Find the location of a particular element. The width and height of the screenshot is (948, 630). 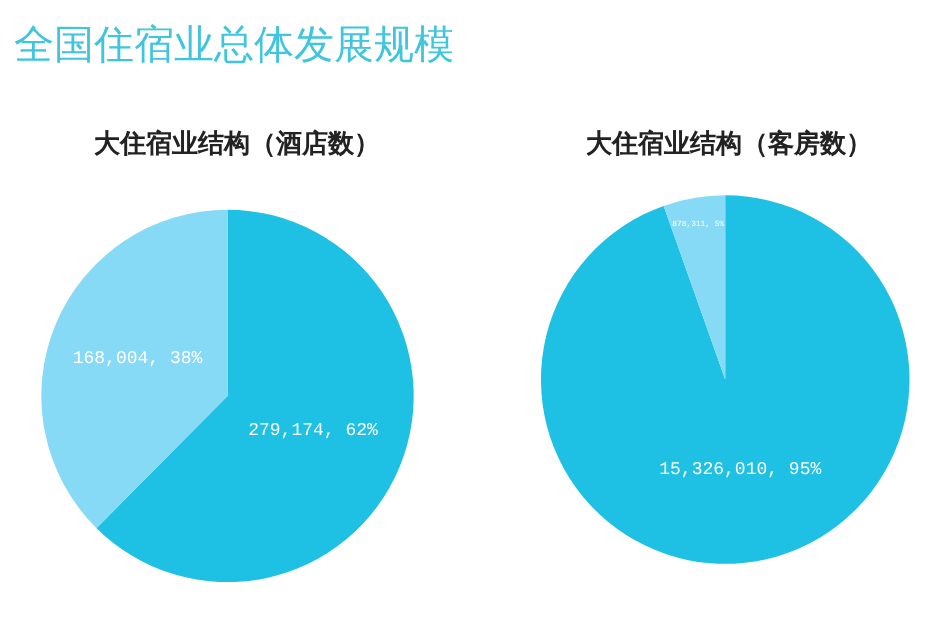

chart-title: 大住宿业结构（客房数） is located at coordinates (729, 144).